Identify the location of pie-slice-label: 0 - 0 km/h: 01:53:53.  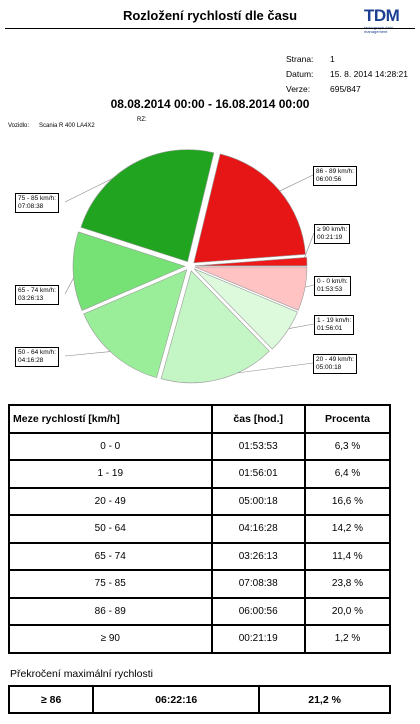
(332, 286).